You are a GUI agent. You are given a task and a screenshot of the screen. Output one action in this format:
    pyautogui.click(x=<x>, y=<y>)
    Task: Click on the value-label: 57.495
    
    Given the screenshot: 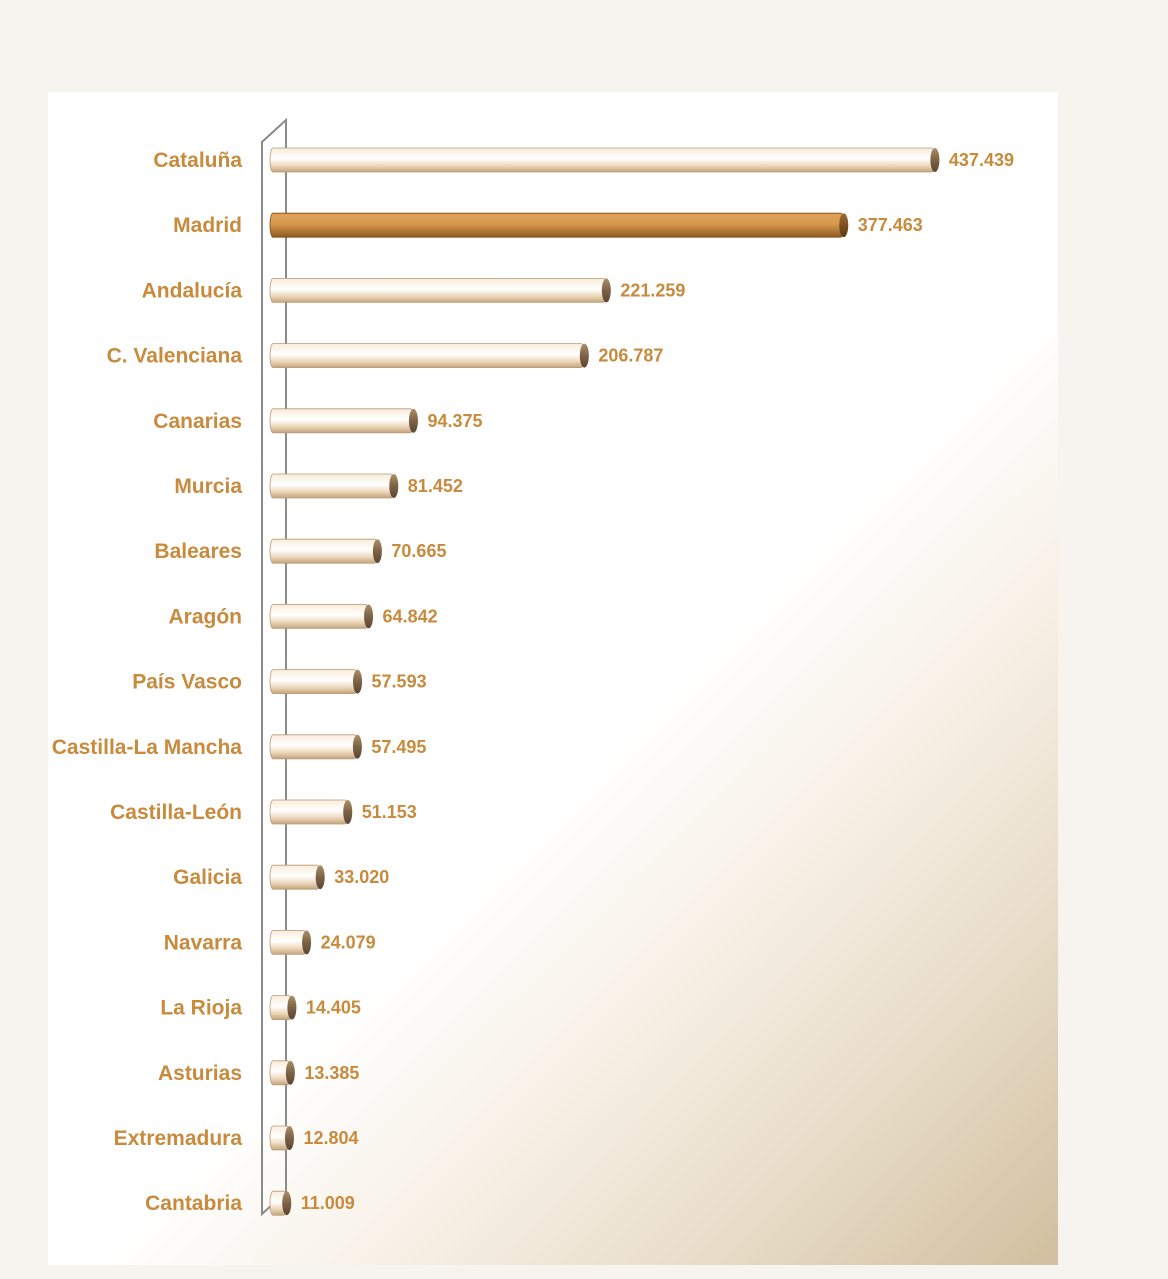 What is the action you would take?
    pyautogui.click(x=398, y=747)
    